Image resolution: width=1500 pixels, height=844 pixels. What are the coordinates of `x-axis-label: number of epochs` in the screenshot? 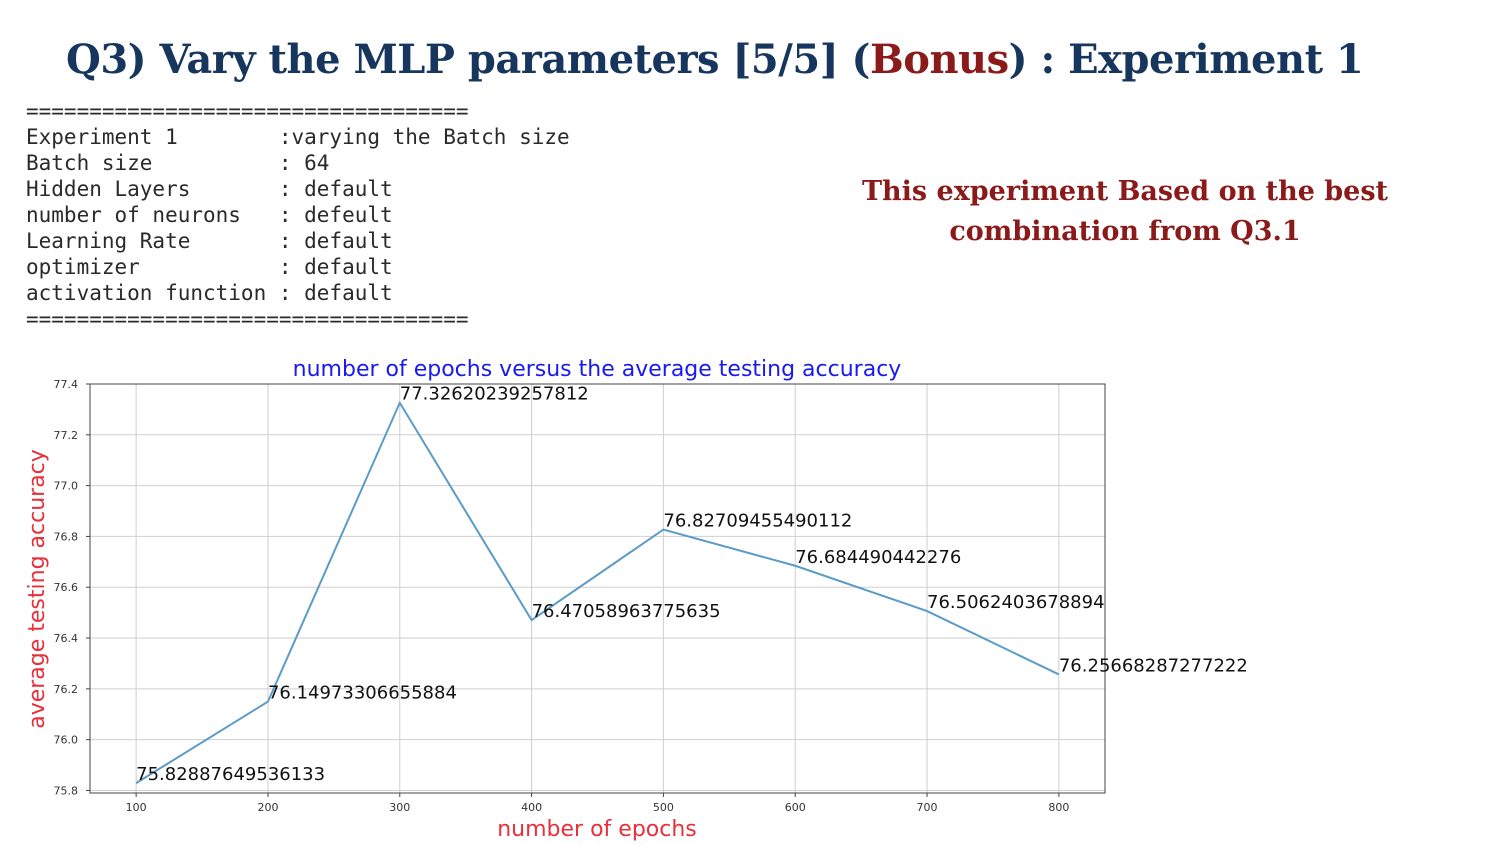 It's located at (597, 829).